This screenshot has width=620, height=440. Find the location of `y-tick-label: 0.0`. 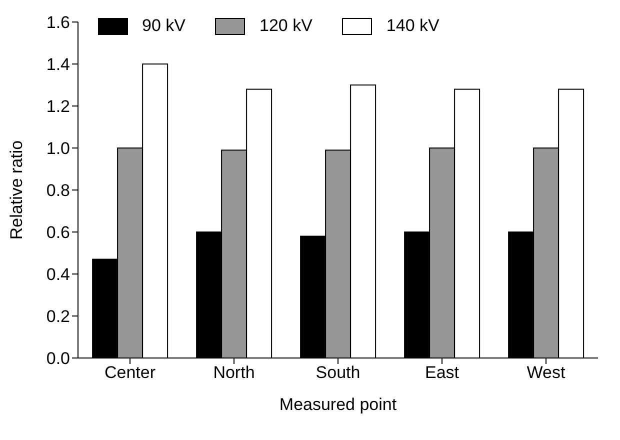

y-tick-label: 0.0 is located at coordinates (58, 358).